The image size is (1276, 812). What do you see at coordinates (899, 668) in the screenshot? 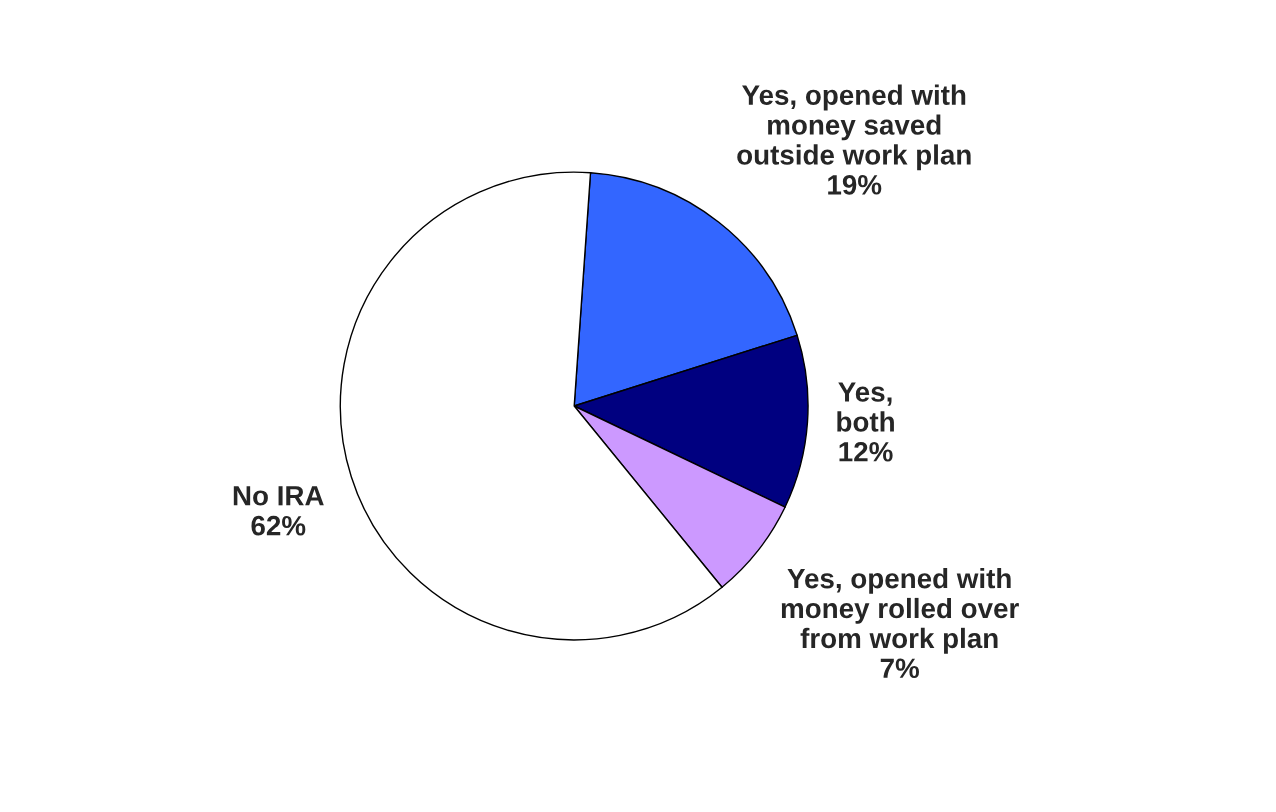
I see `data-label: 7%` at bounding box center [899, 668].